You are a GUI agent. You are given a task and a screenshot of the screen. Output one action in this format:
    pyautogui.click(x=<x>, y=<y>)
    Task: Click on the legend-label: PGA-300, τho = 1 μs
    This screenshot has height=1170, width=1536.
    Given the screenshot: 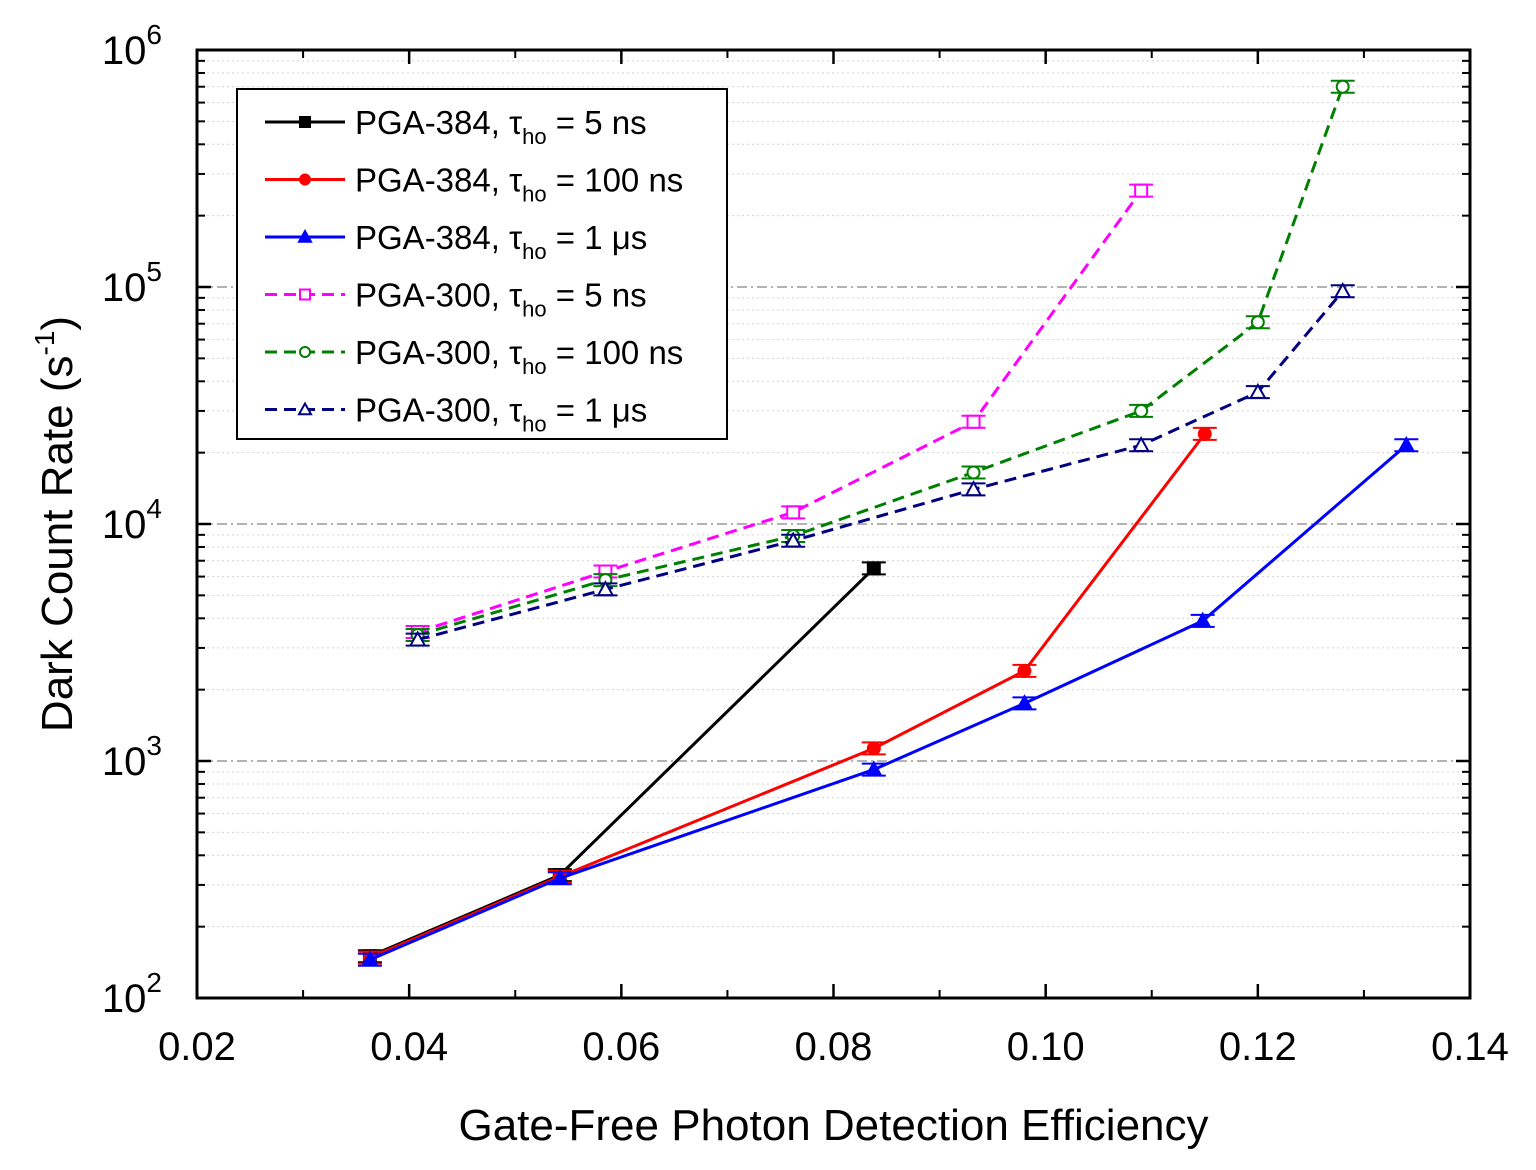 What is the action you would take?
    pyautogui.click(x=501, y=414)
    